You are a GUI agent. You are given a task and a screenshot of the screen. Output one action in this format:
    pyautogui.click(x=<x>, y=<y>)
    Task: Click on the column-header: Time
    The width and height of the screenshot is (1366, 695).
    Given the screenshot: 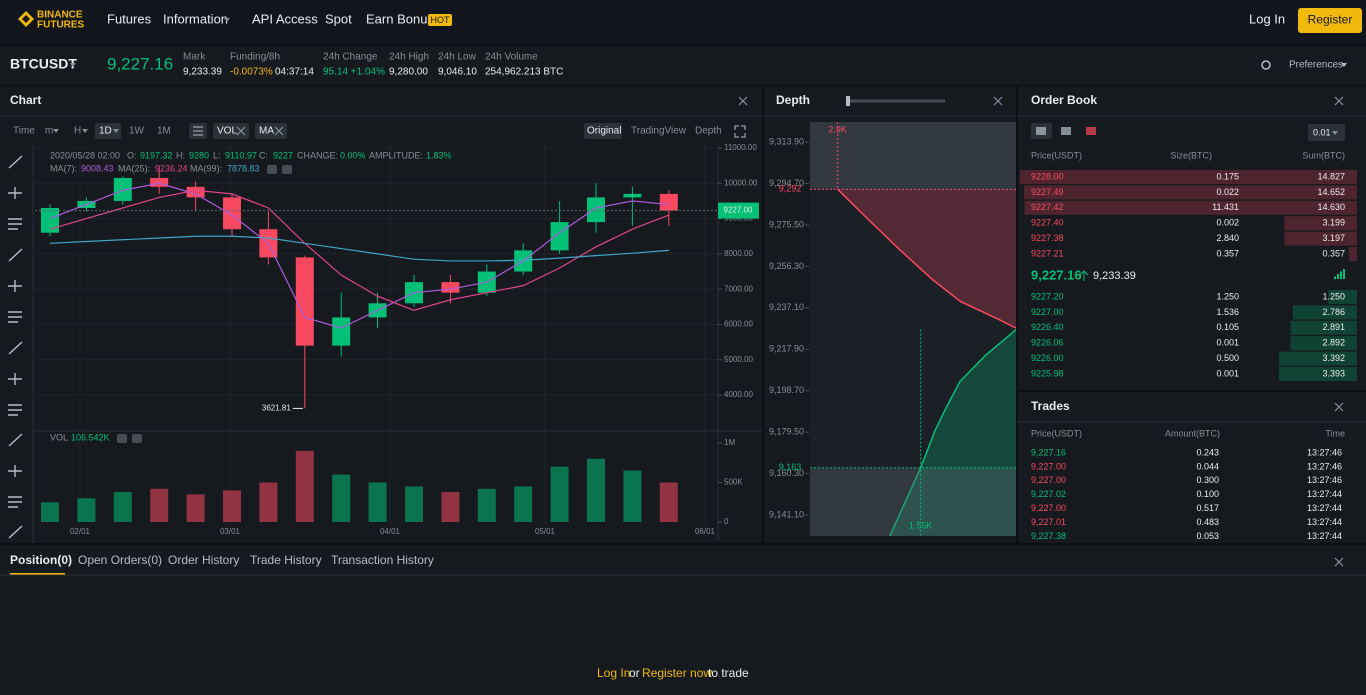 What is the action you would take?
    pyautogui.click(x=1335, y=433)
    